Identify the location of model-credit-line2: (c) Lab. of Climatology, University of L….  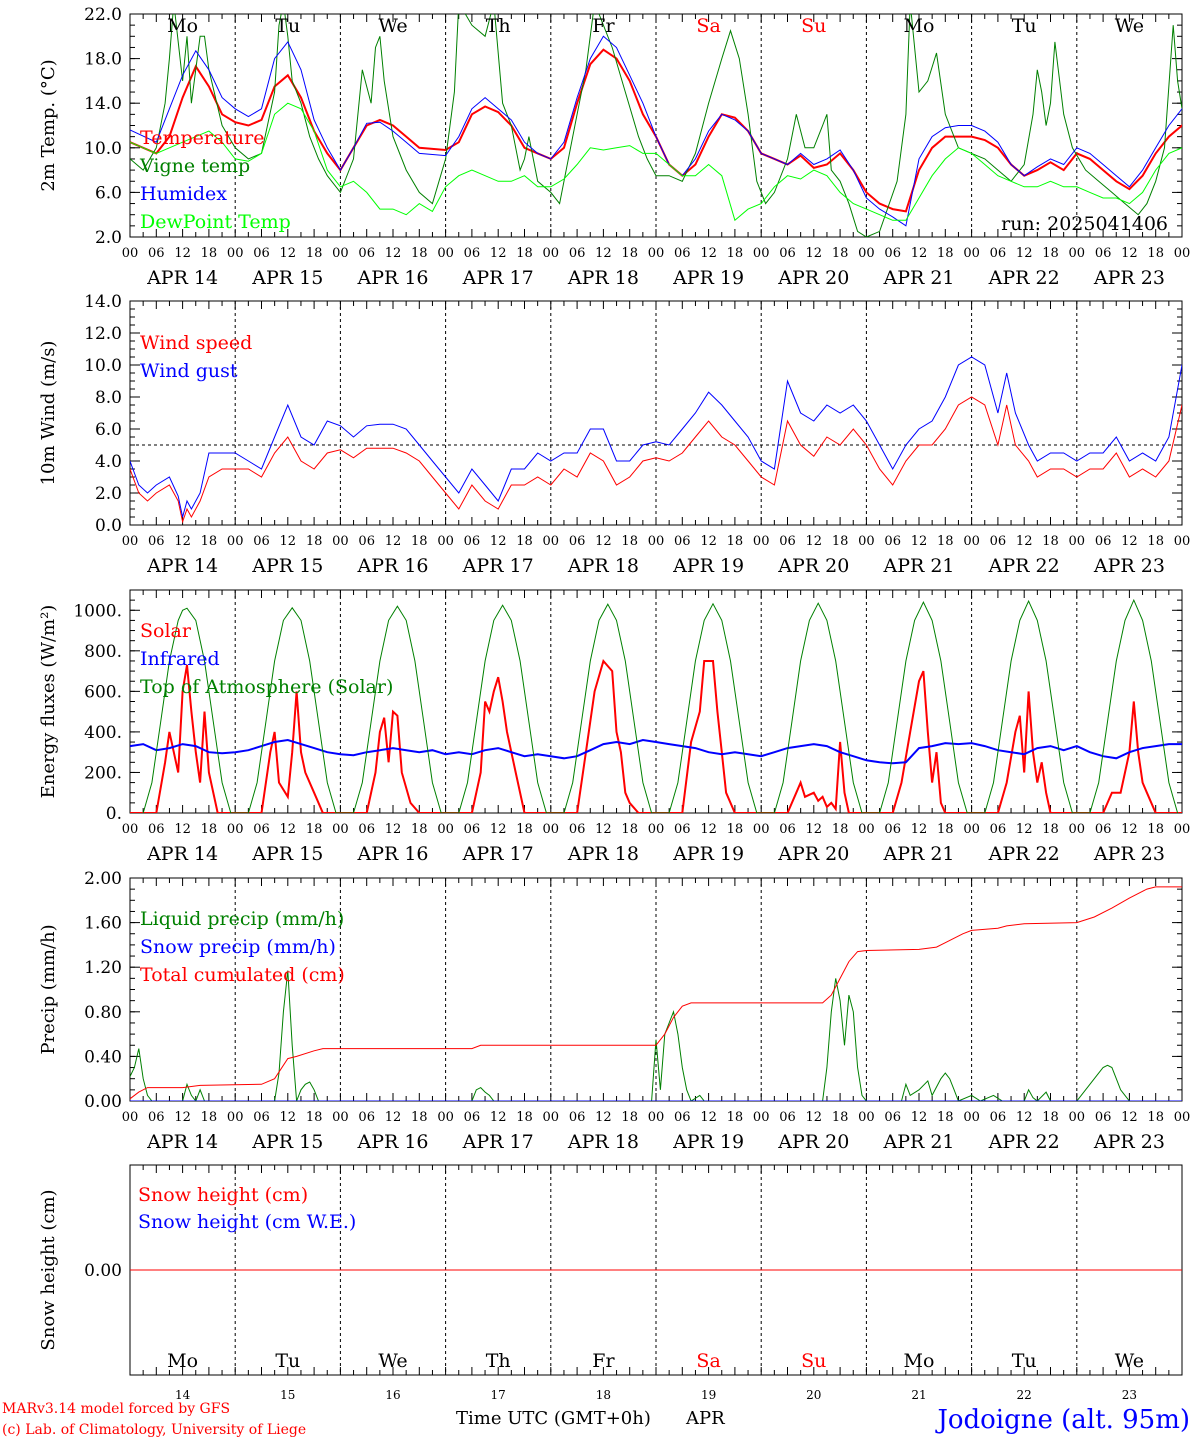
(154, 1430).